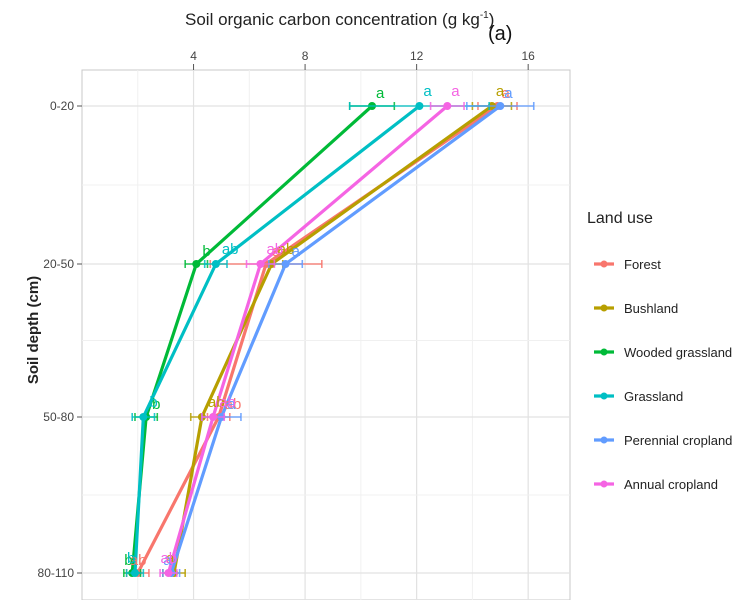 This screenshot has width=746, height=600. I want to click on legend-item: Wooded grassland, so click(663, 352).